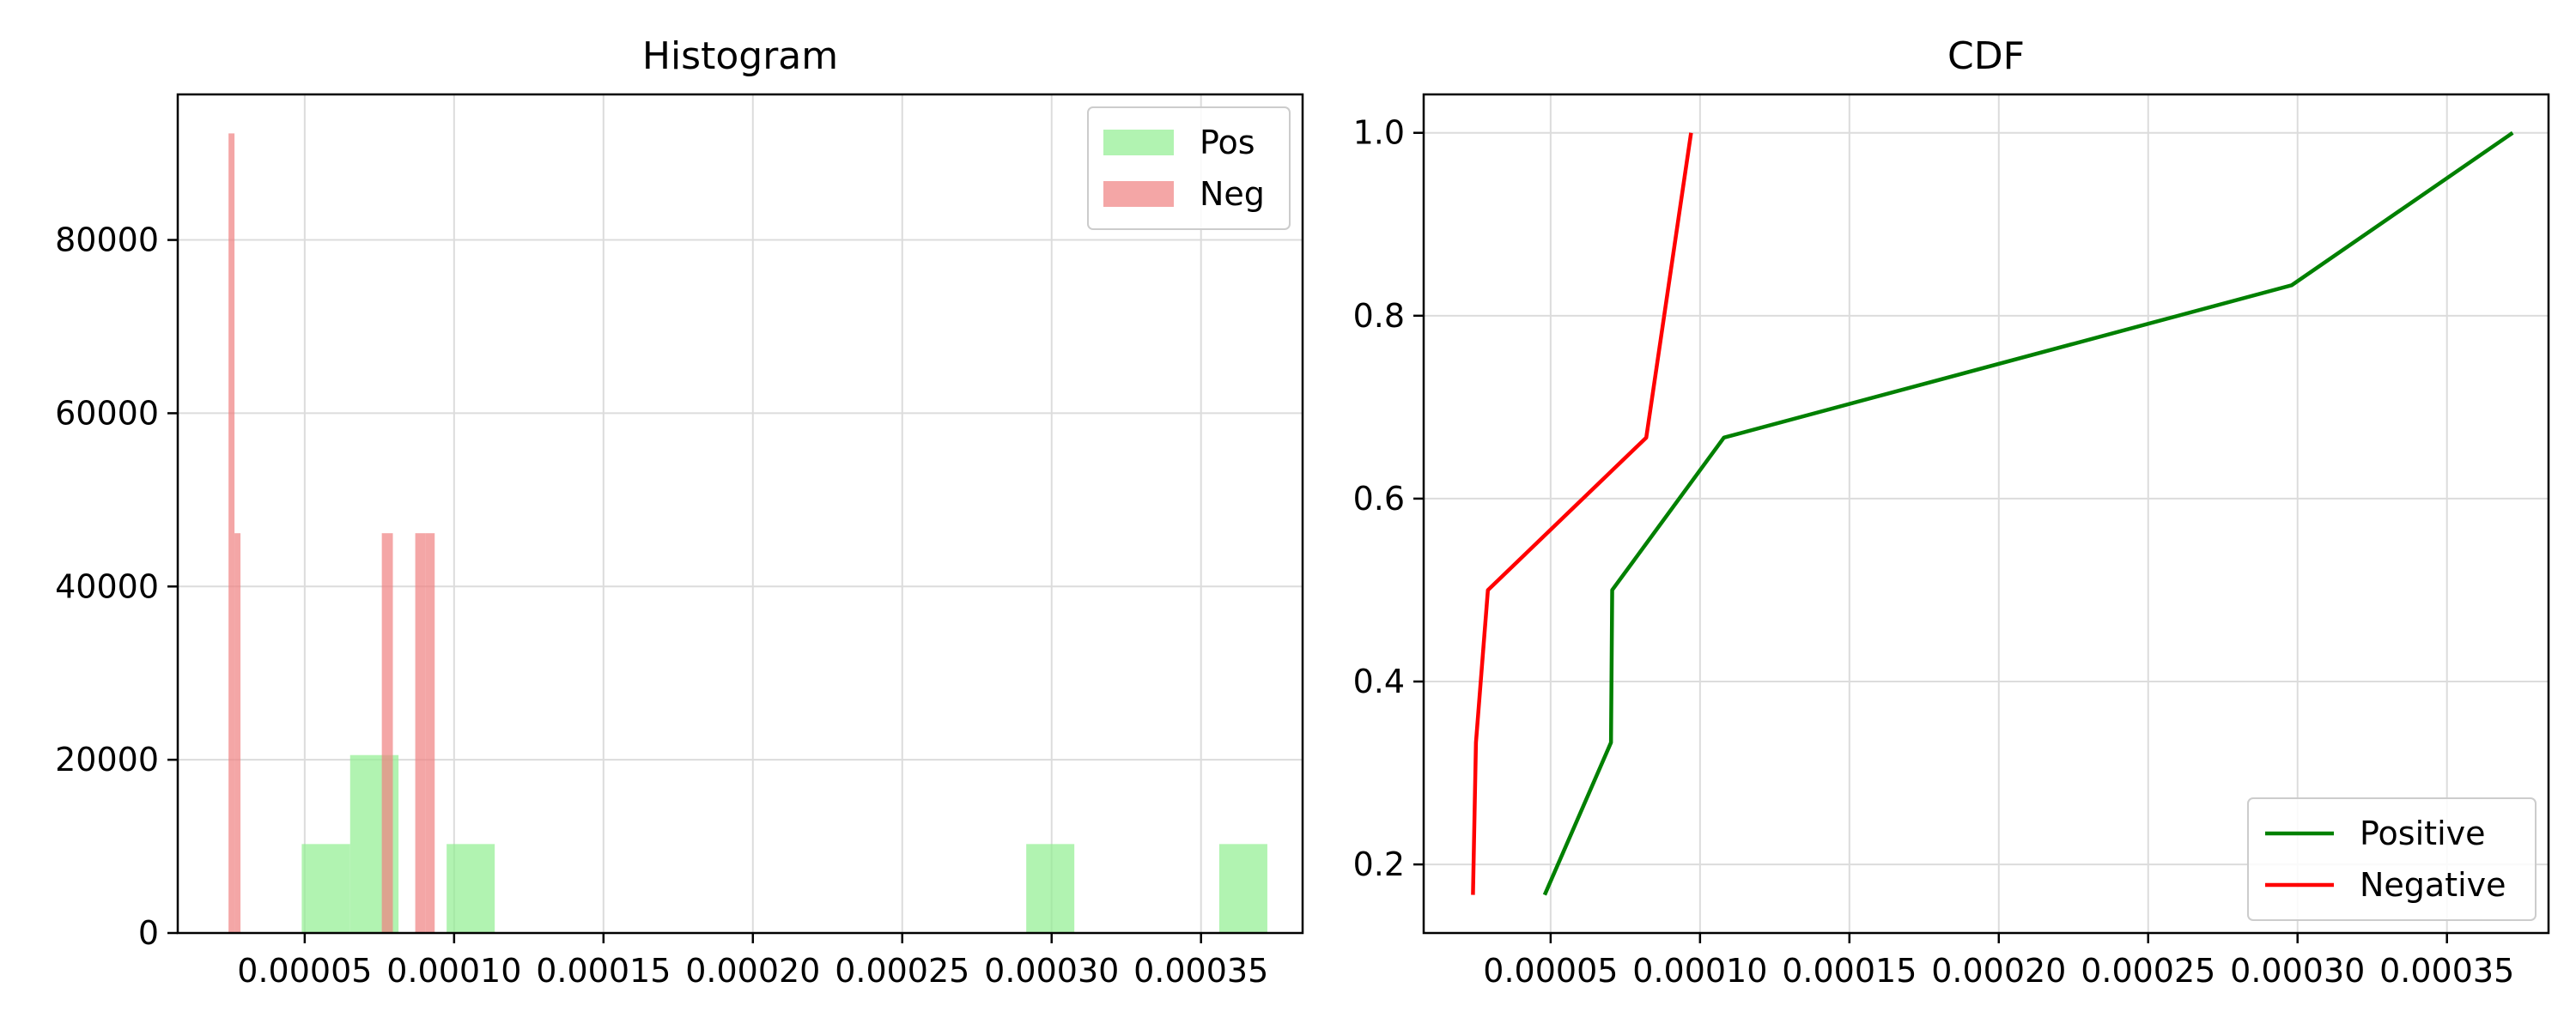 The width and height of the screenshot is (2576, 1030). I want to click on pos-legend-label: Pos, so click(1228, 142).